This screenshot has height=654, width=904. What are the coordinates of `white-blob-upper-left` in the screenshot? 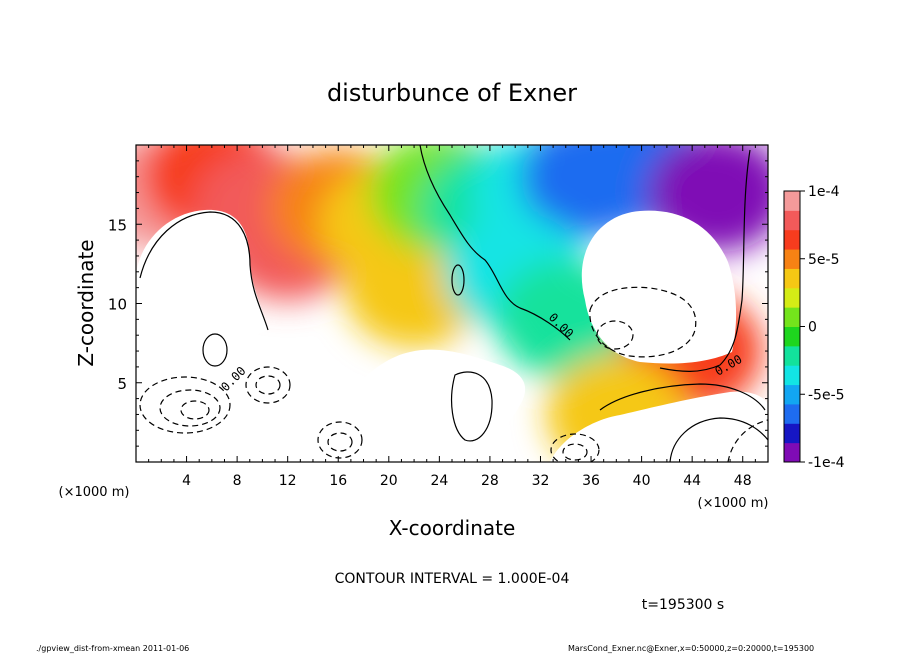 It's located at (202, 274).